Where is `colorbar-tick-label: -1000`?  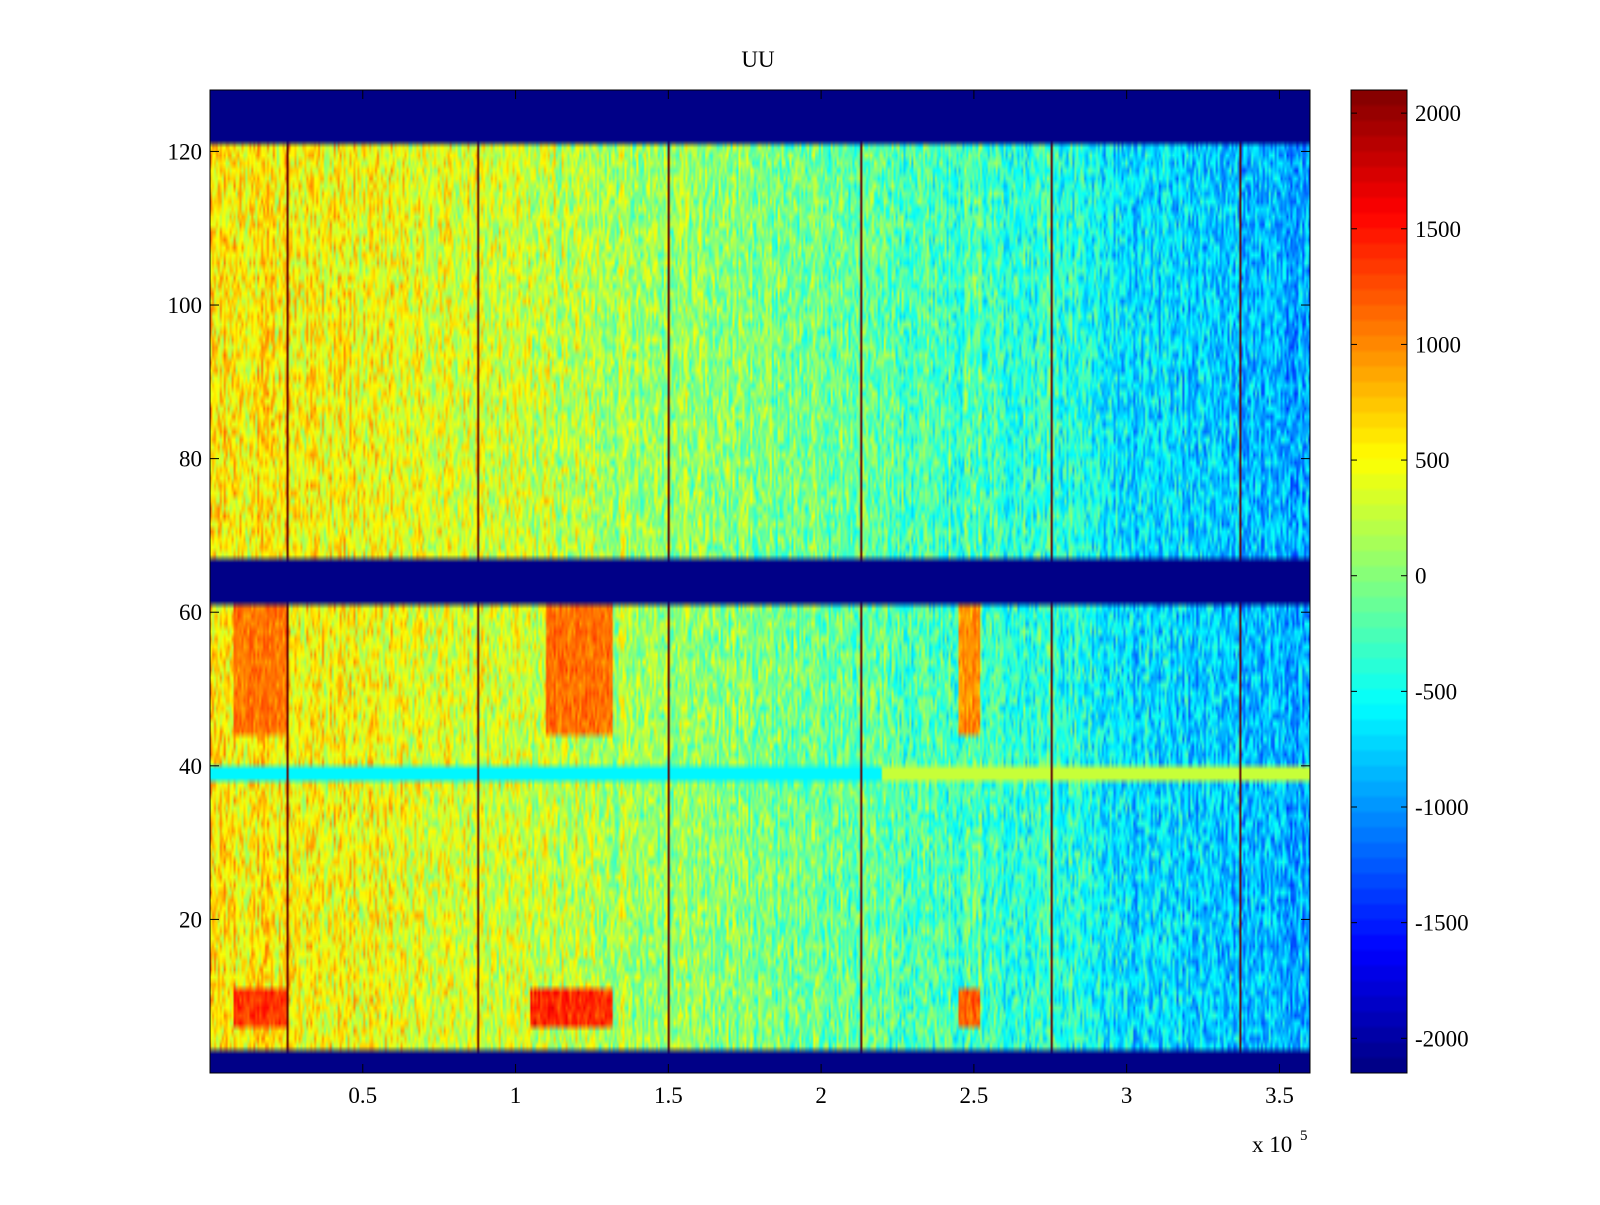 colorbar-tick-label: -1000 is located at coordinates (1442, 807).